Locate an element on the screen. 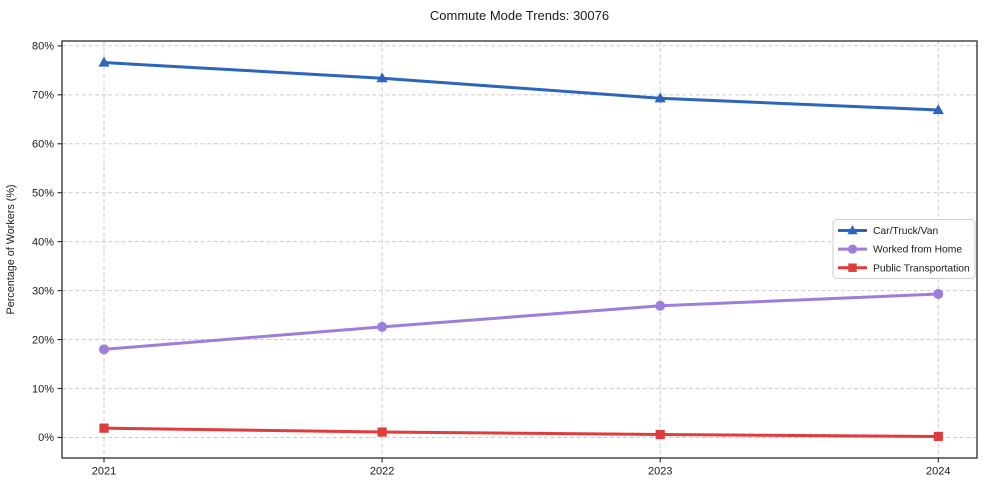  y-tick-label: 20% is located at coordinates (43, 340).